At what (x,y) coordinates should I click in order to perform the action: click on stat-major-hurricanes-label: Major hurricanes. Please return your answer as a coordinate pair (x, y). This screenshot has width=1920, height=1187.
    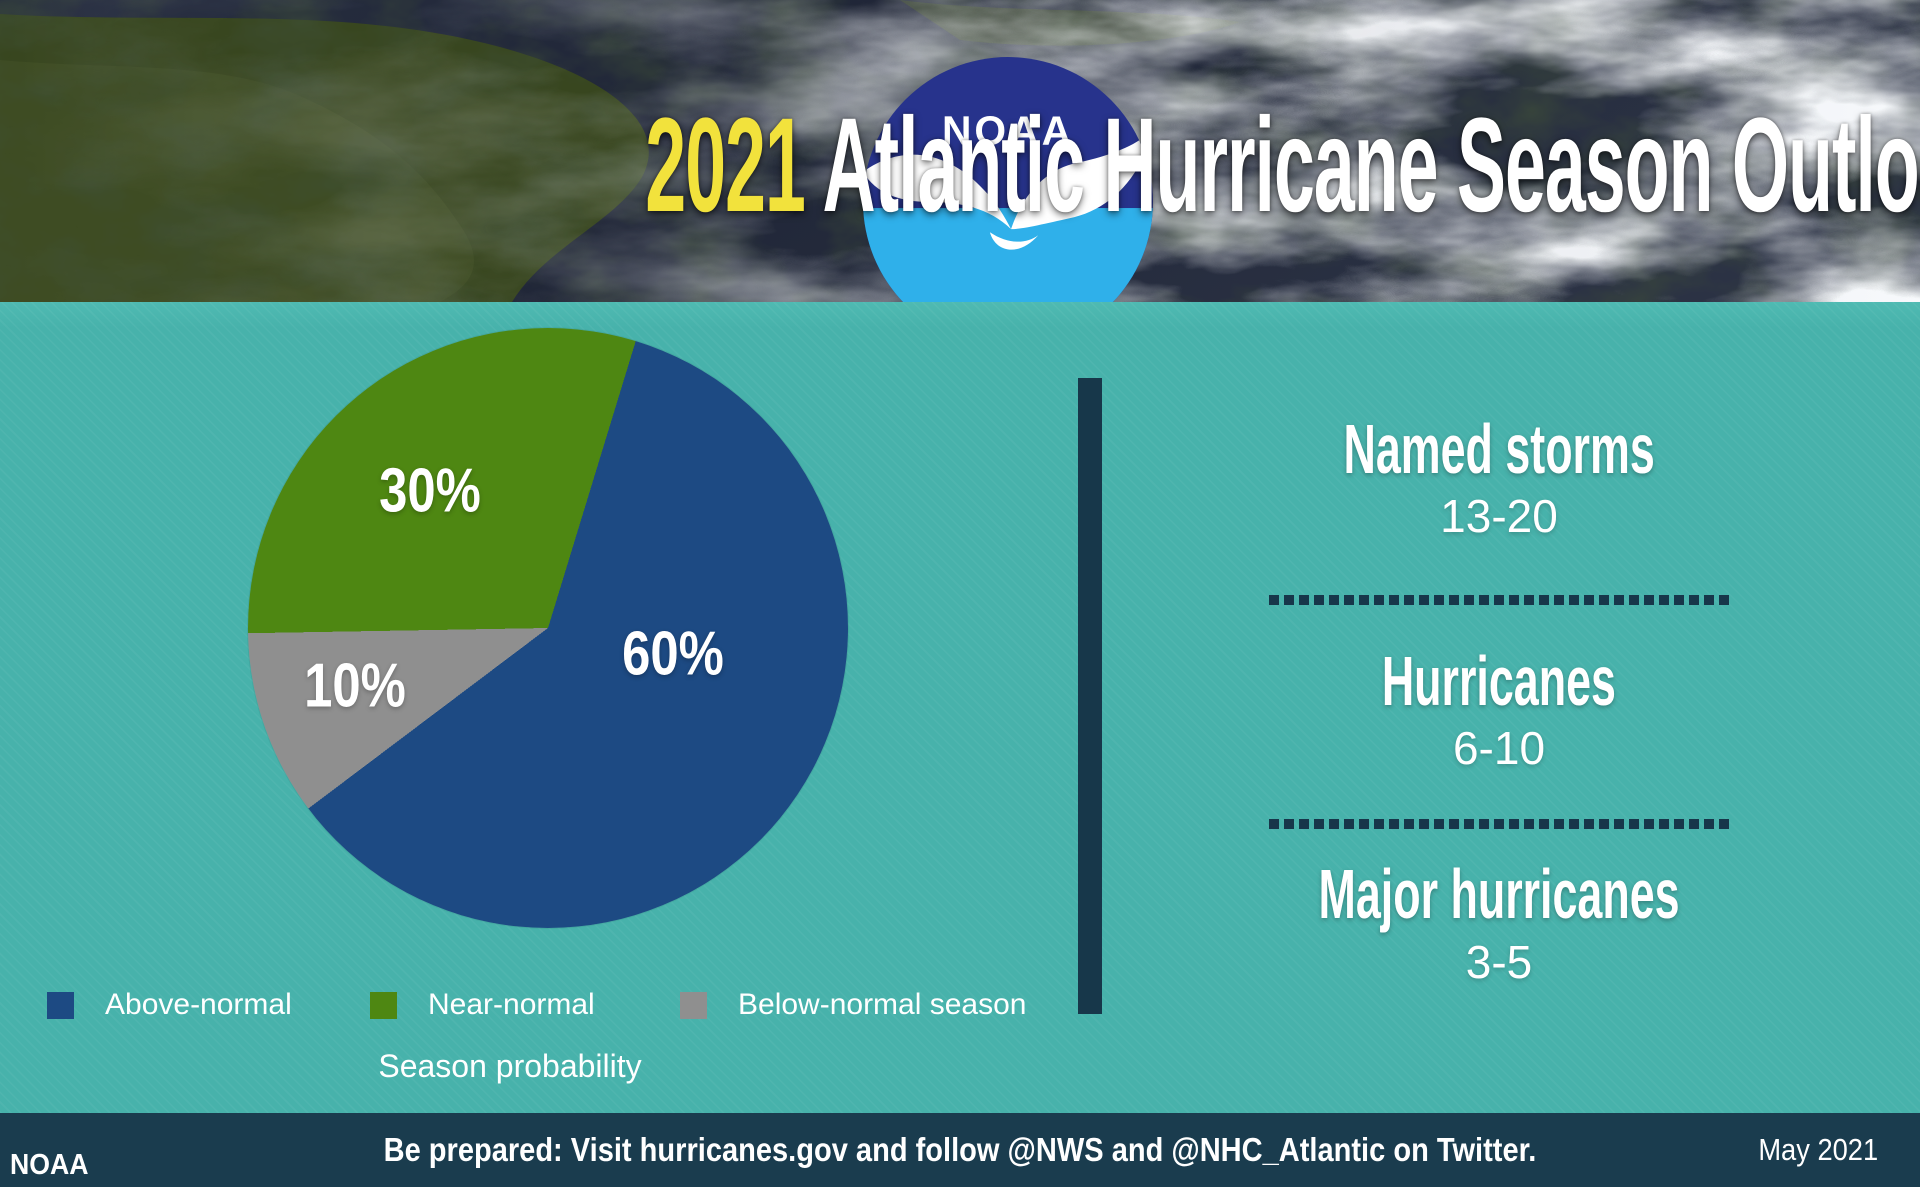
    Looking at the image, I should click on (1499, 894).